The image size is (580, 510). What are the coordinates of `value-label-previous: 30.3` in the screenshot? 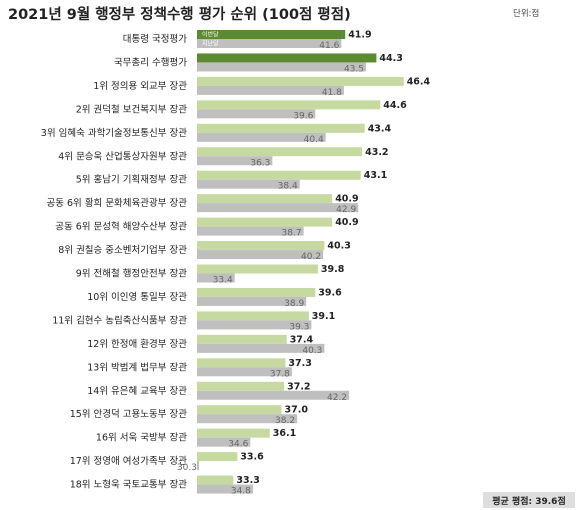 It's located at (187, 468).